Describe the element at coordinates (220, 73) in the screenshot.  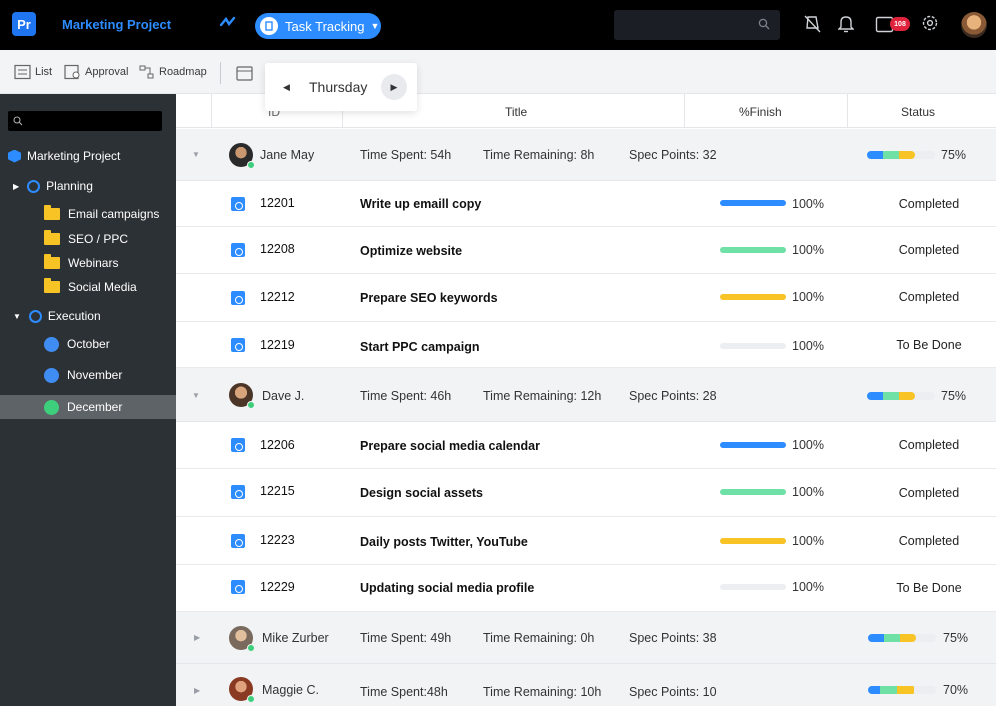
I see `toolbar-divider` at that location.